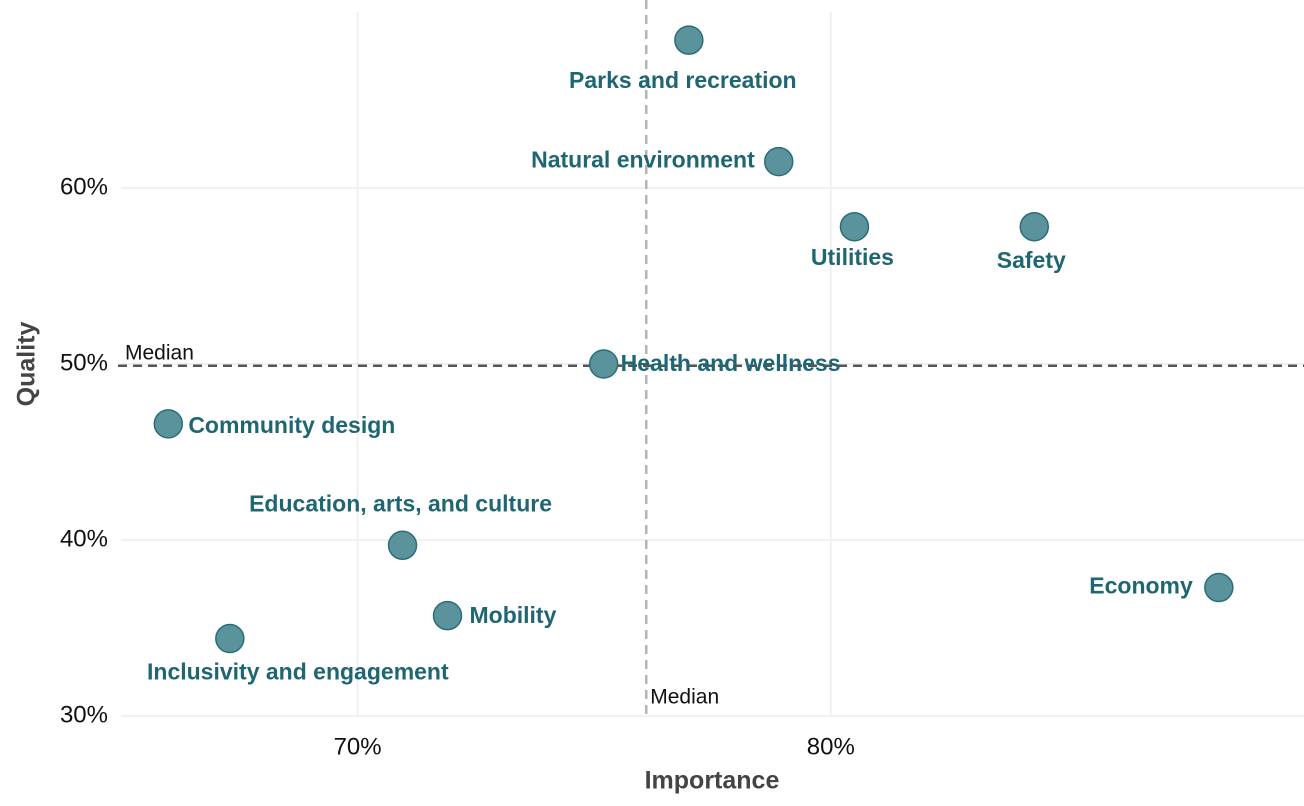 The height and width of the screenshot is (806, 1304). What do you see at coordinates (513, 615) in the screenshot?
I see `point-label: Mobility` at bounding box center [513, 615].